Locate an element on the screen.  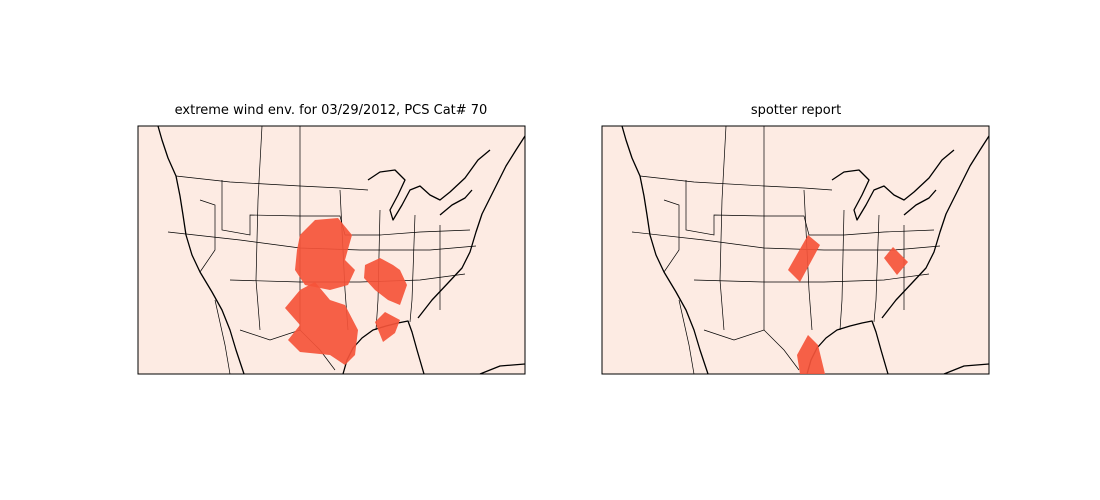
panel-title: spotter report is located at coordinates (796, 110).